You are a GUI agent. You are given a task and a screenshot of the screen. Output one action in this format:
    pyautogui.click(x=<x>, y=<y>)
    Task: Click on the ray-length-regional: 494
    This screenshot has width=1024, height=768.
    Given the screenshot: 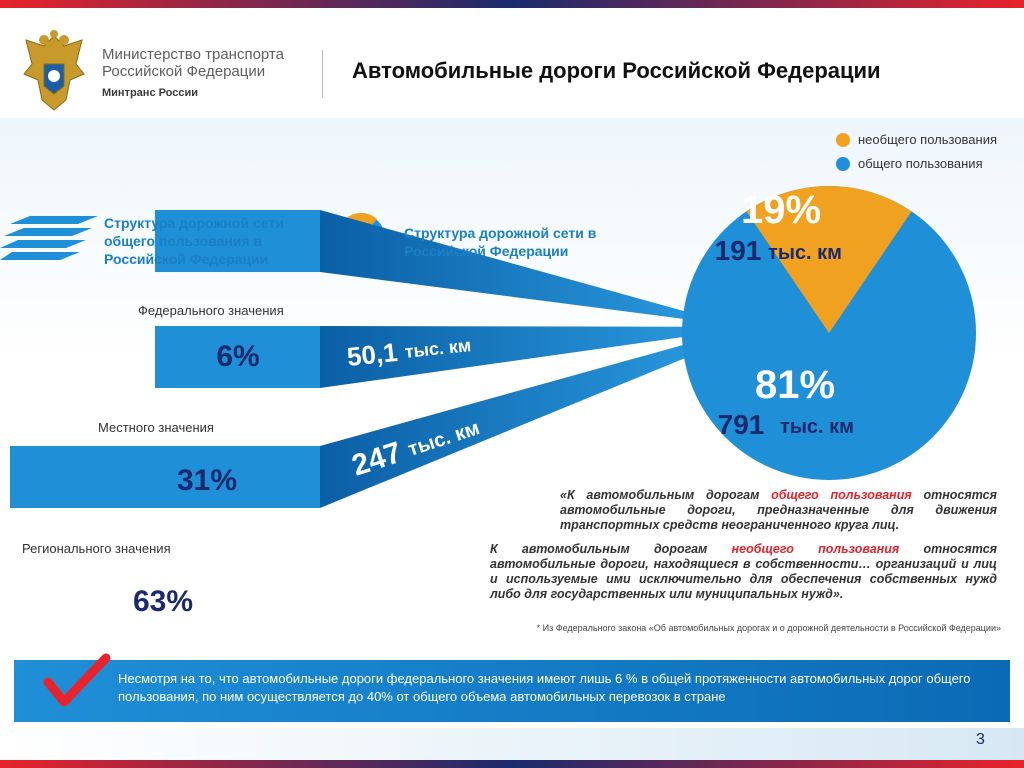 What is the action you would take?
    pyautogui.click(x=401, y=551)
    